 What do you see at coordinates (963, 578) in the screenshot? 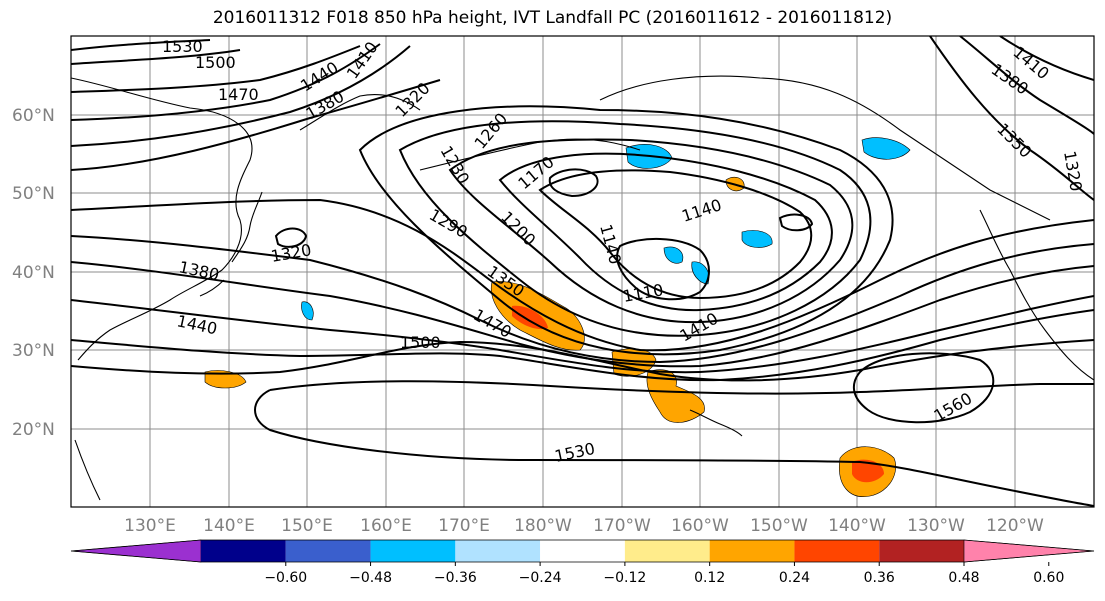
I see `colorbar-tick-label: 0.48` at bounding box center [963, 578].